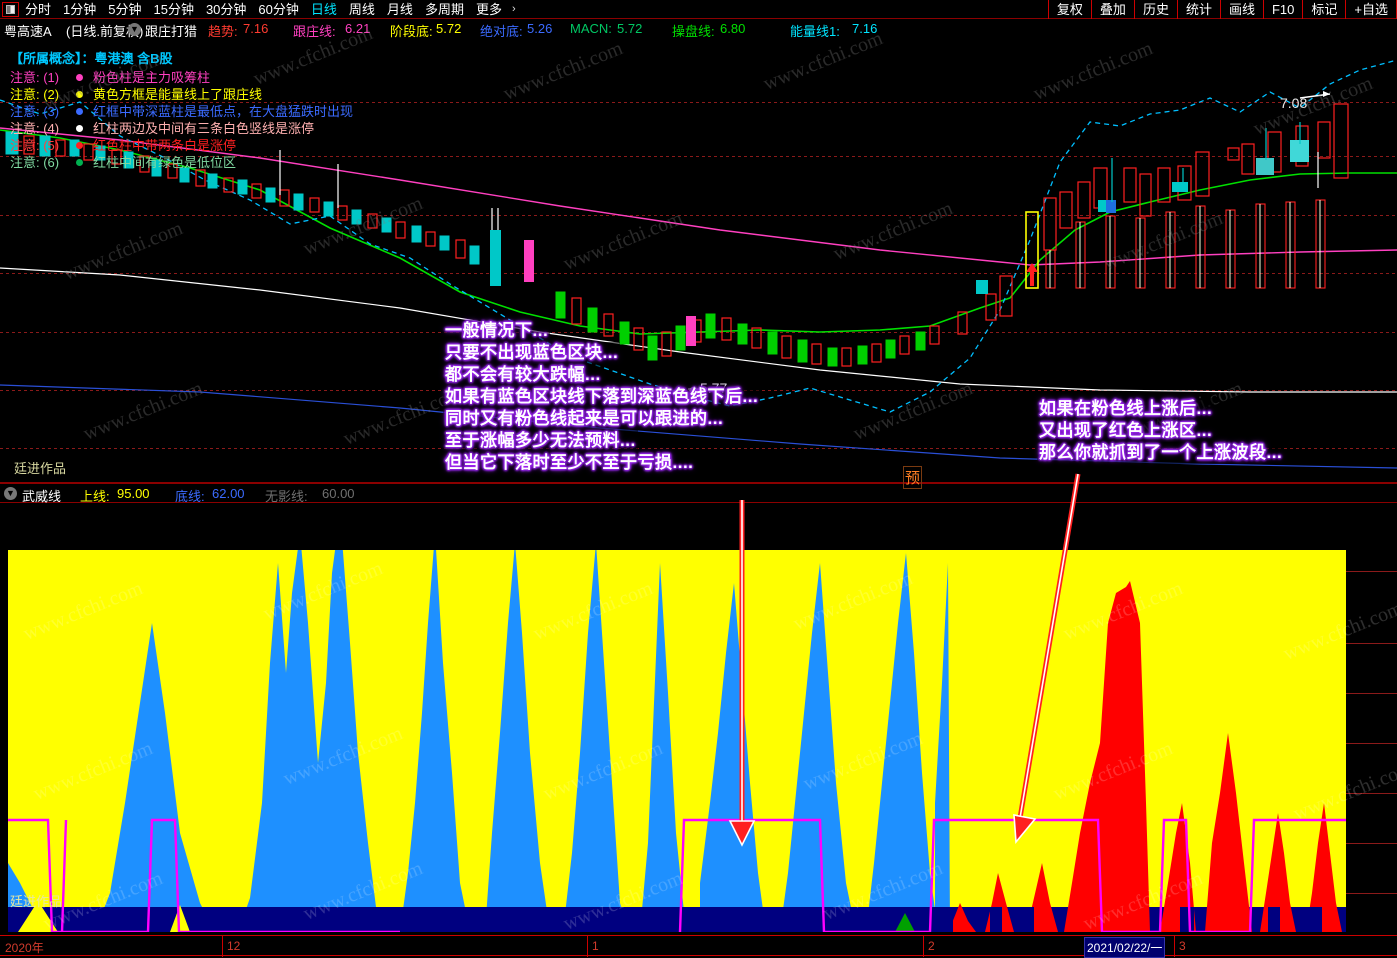 This screenshot has height=958, width=1397. I want to click on value-label-macn: MACN:, so click(591, 28).